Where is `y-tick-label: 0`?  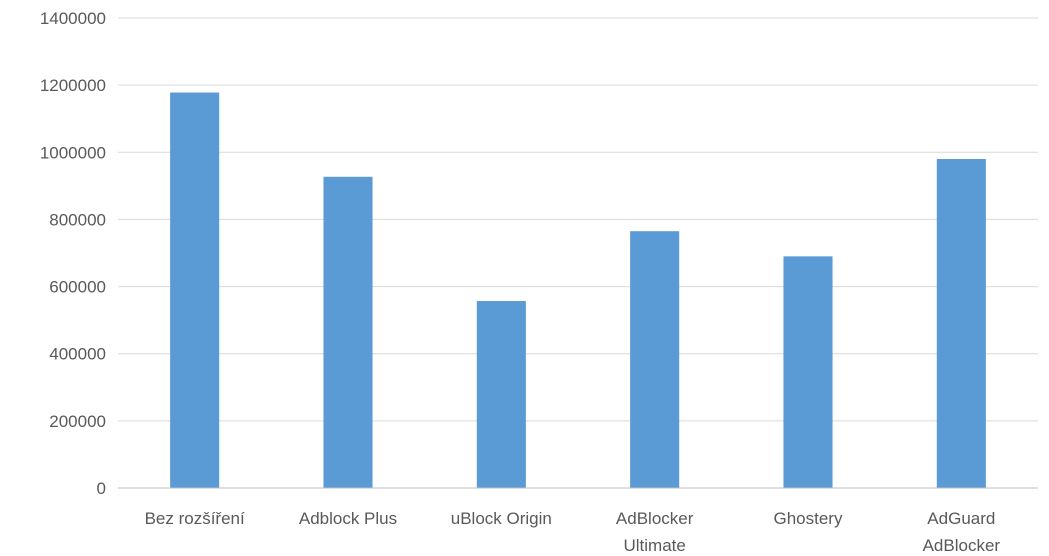 y-tick-label: 0 is located at coordinates (101, 488).